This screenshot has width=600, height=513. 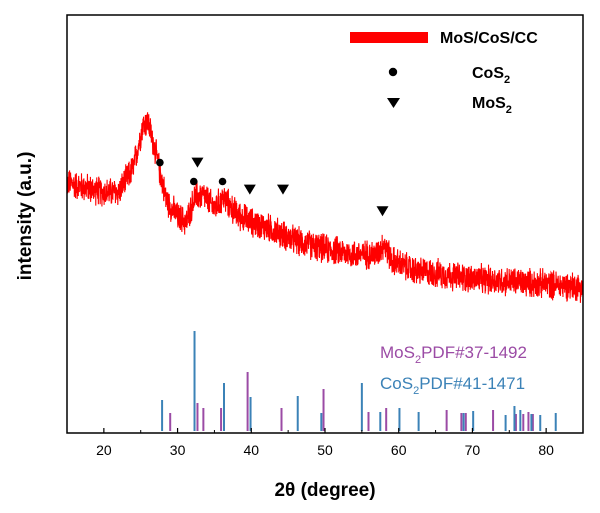 I want to click on y-axis-title: intensity (a.u.), so click(x=25, y=216).